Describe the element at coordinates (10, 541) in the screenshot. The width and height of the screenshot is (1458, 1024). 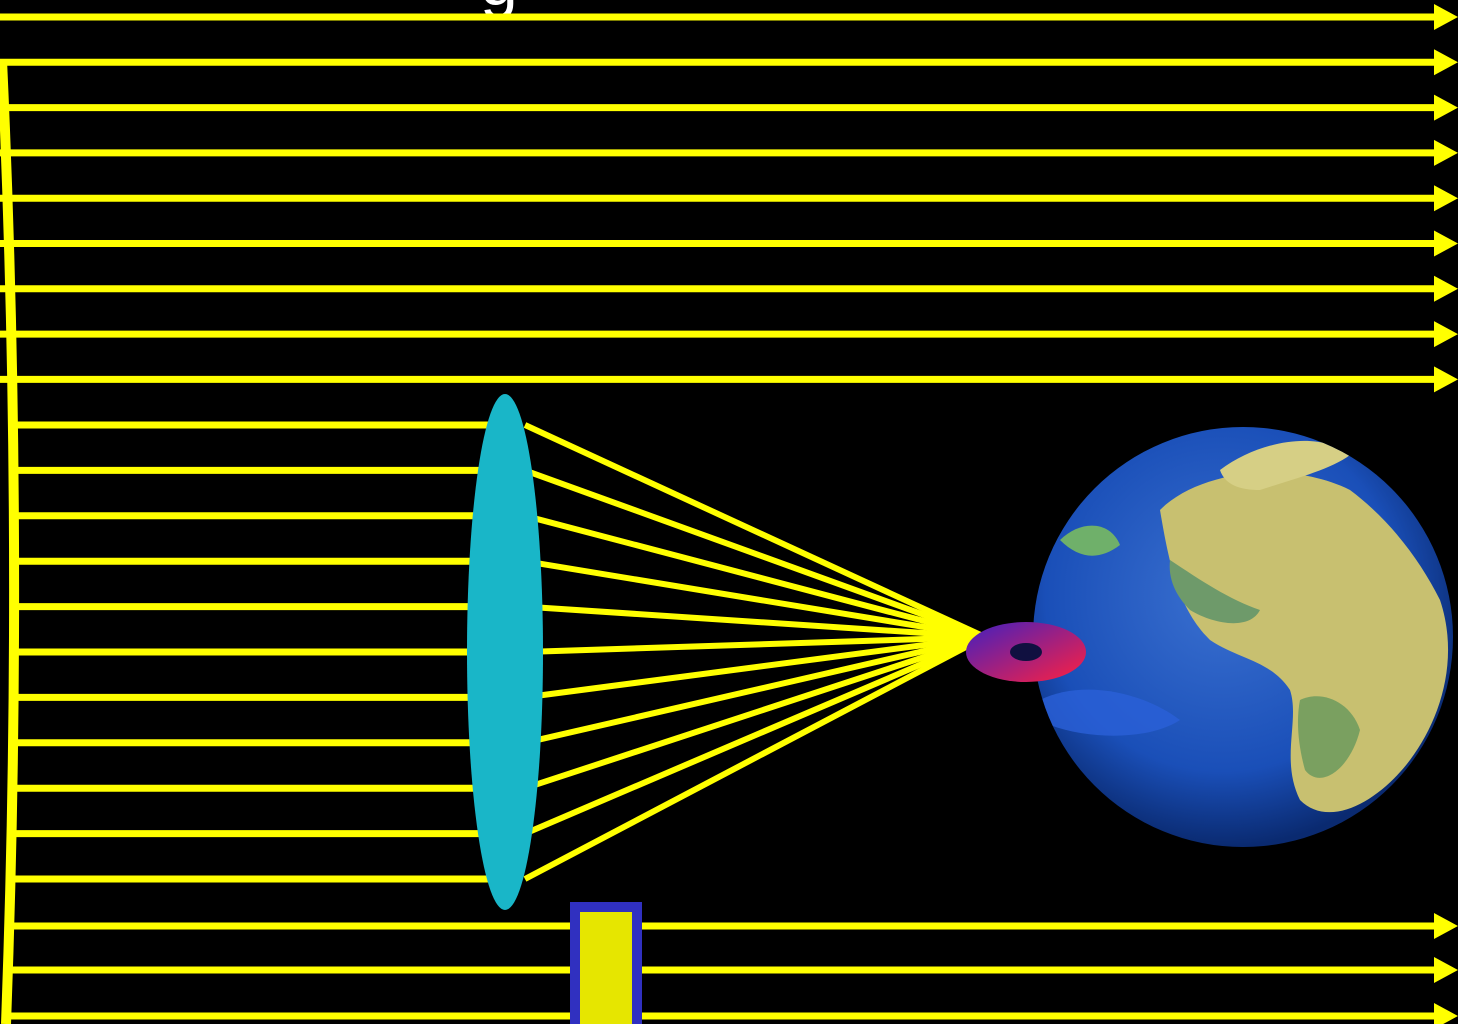
I see `wavefront-icon` at that location.